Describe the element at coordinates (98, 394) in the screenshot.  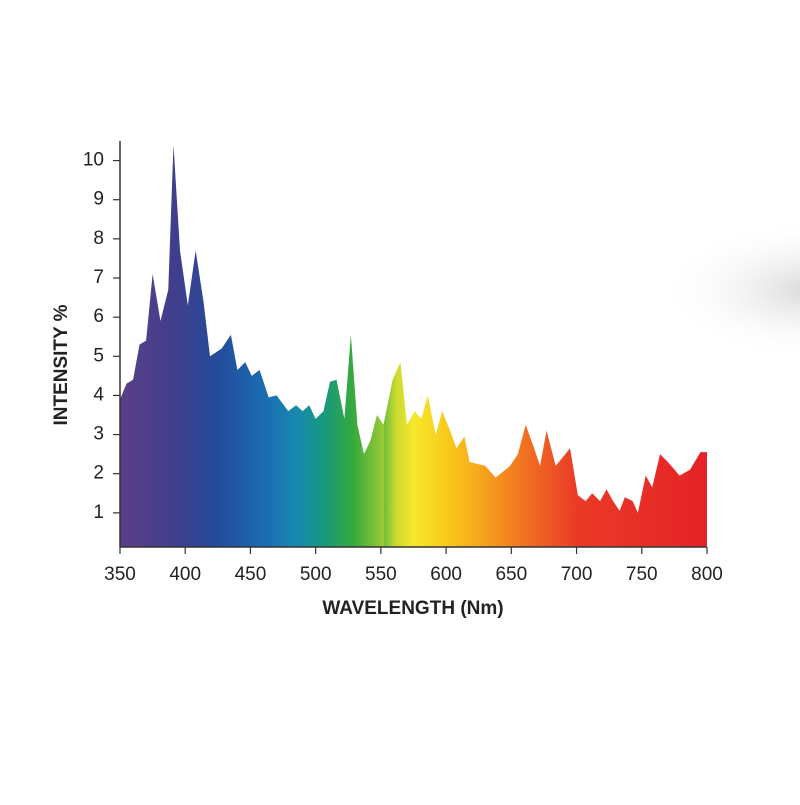
I see `y-tick-label: 4` at that location.